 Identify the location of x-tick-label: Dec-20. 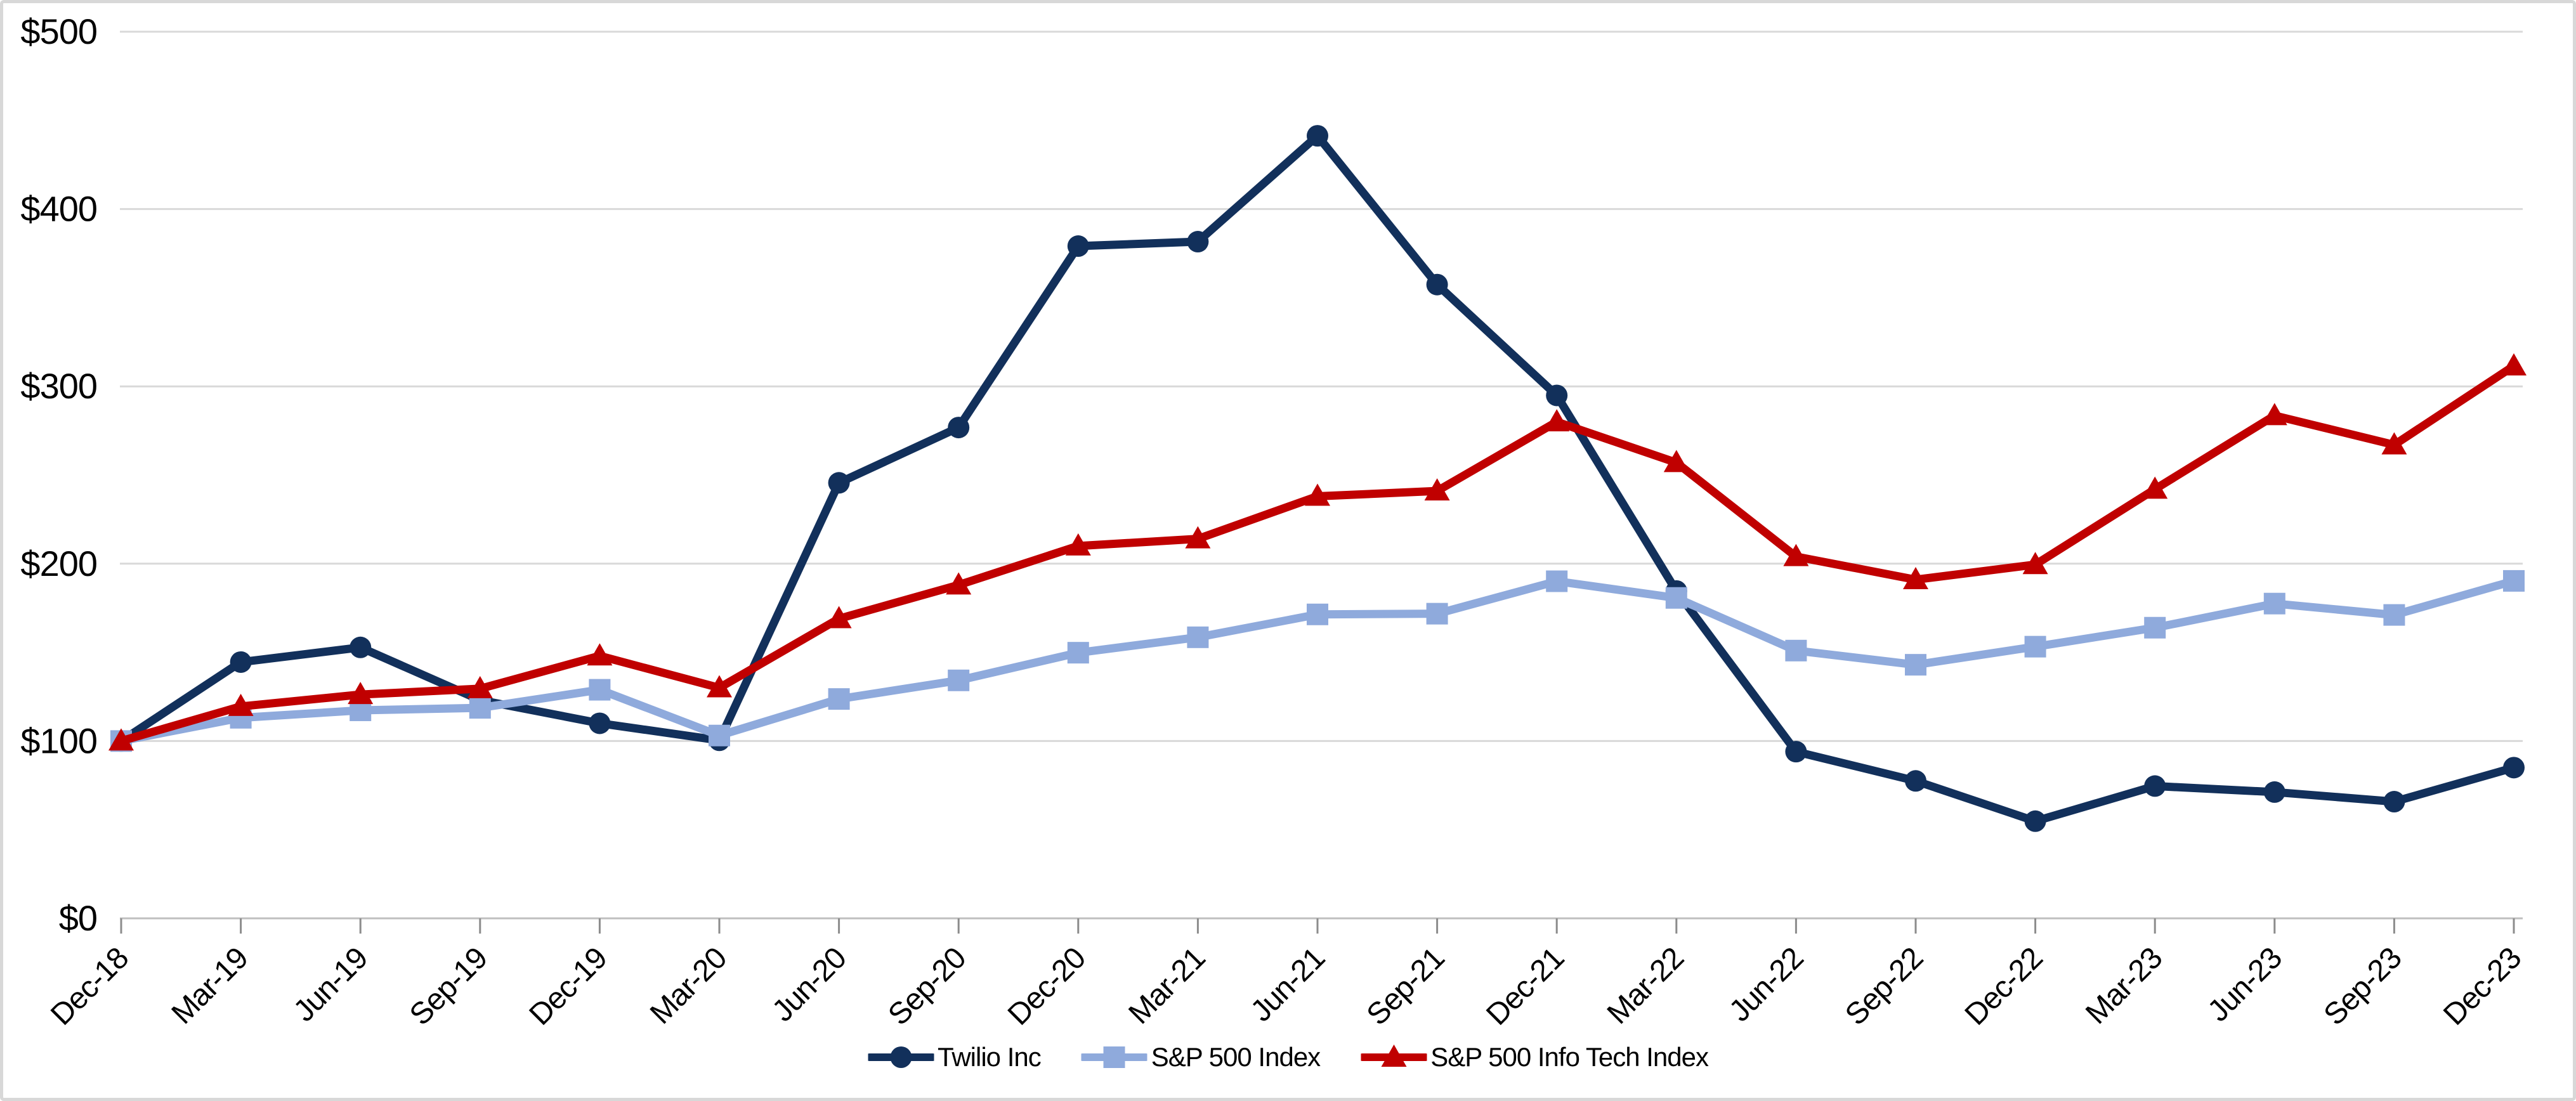
(1047, 986).